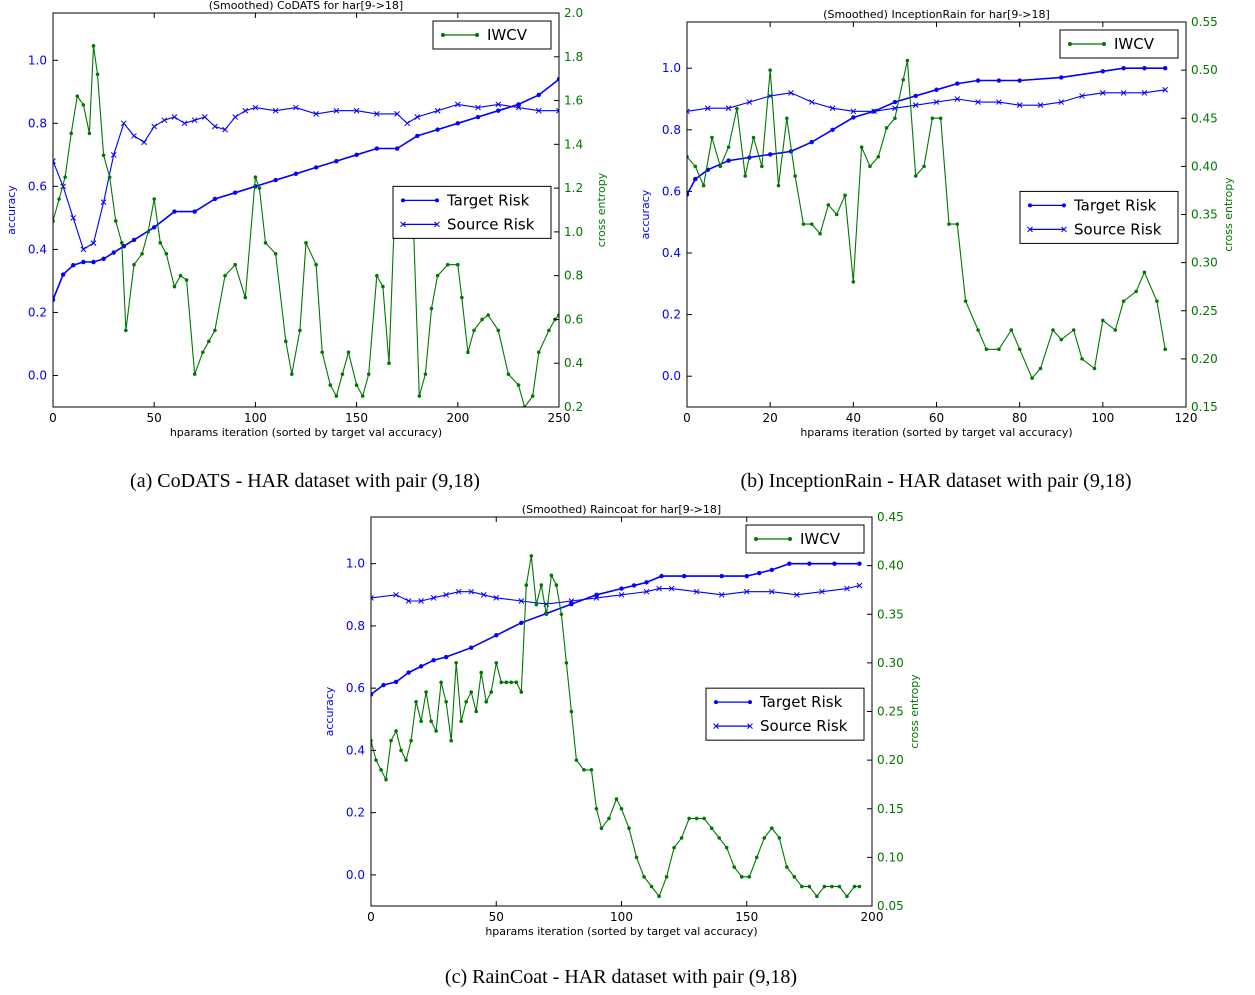  What do you see at coordinates (890, 614) in the screenshot?
I see `y-right-tick-label: 0.35` at bounding box center [890, 614].